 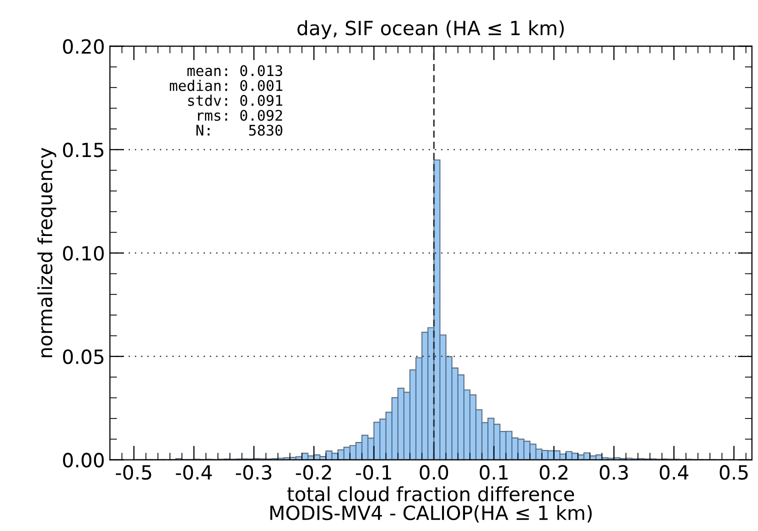 I want to click on y-tick-label: 0.20, so click(x=83, y=46).